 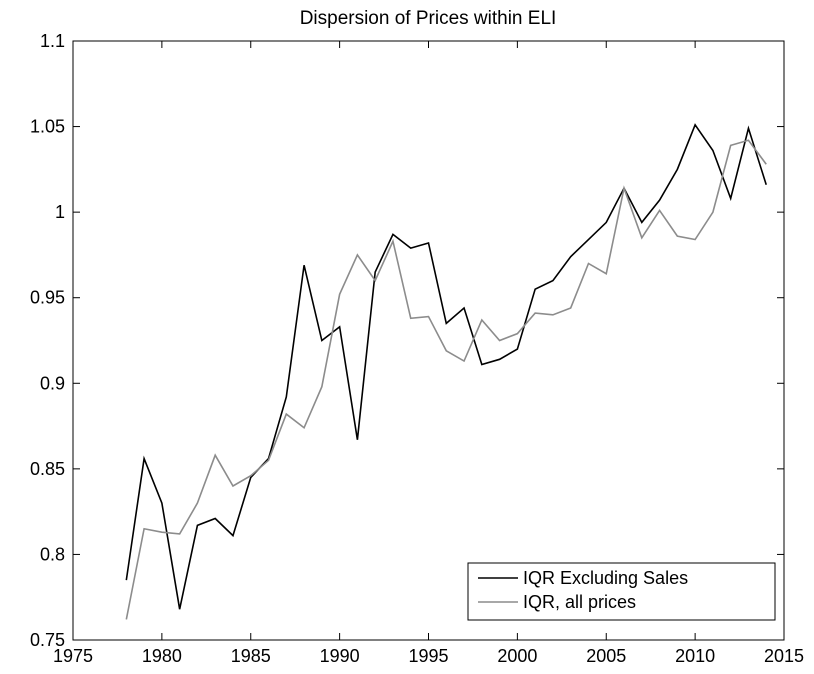 What do you see at coordinates (162, 656) in the screenshot?
I see `x-tick-label: 1980` at bounding box center [162, 656].